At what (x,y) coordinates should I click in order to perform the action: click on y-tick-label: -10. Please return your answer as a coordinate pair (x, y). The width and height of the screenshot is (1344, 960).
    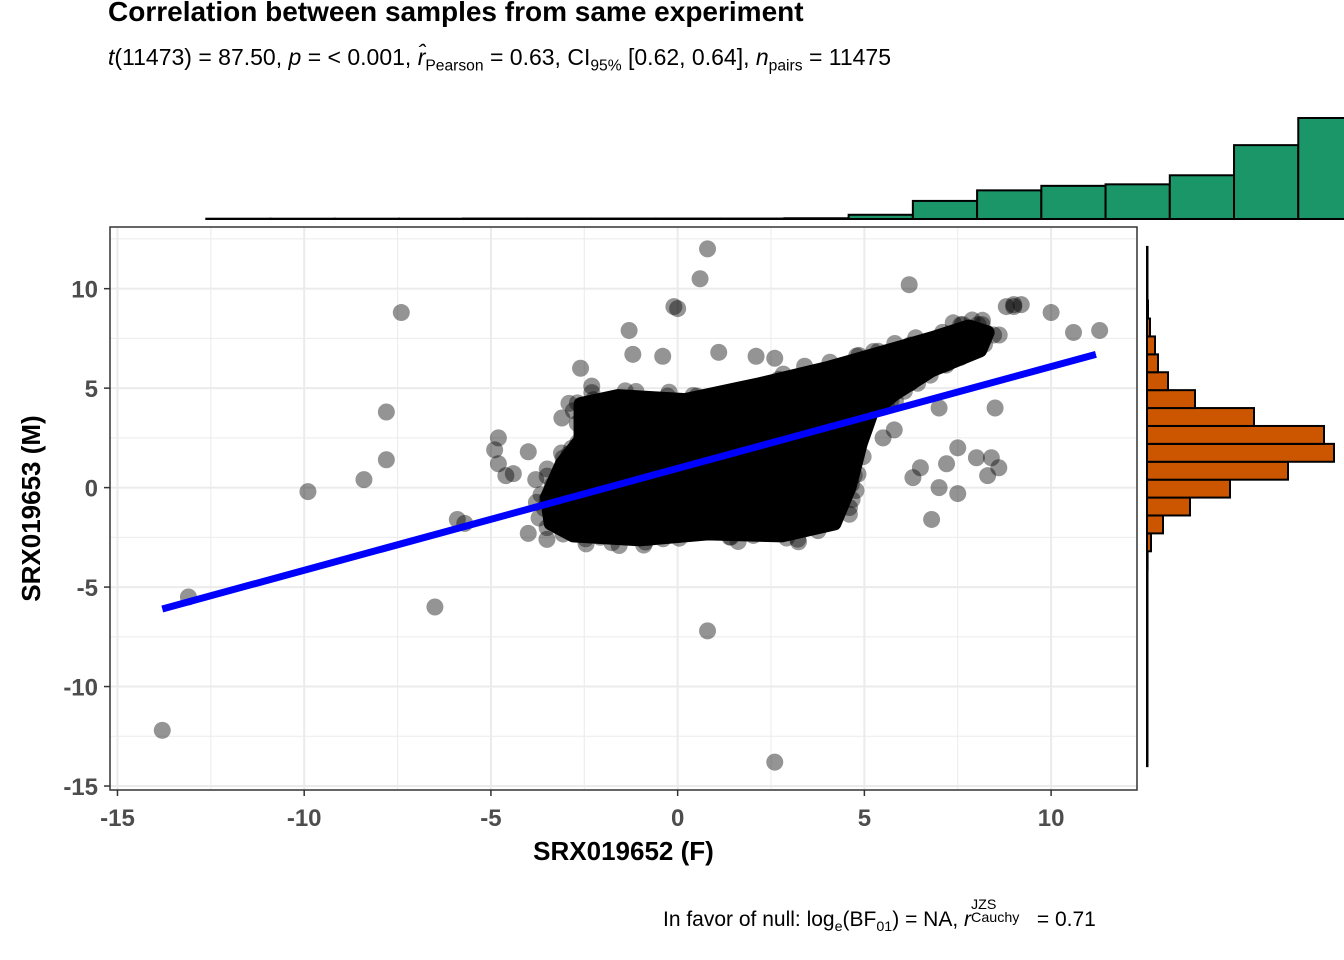
    Looking at the image, I should click on (80, 688).